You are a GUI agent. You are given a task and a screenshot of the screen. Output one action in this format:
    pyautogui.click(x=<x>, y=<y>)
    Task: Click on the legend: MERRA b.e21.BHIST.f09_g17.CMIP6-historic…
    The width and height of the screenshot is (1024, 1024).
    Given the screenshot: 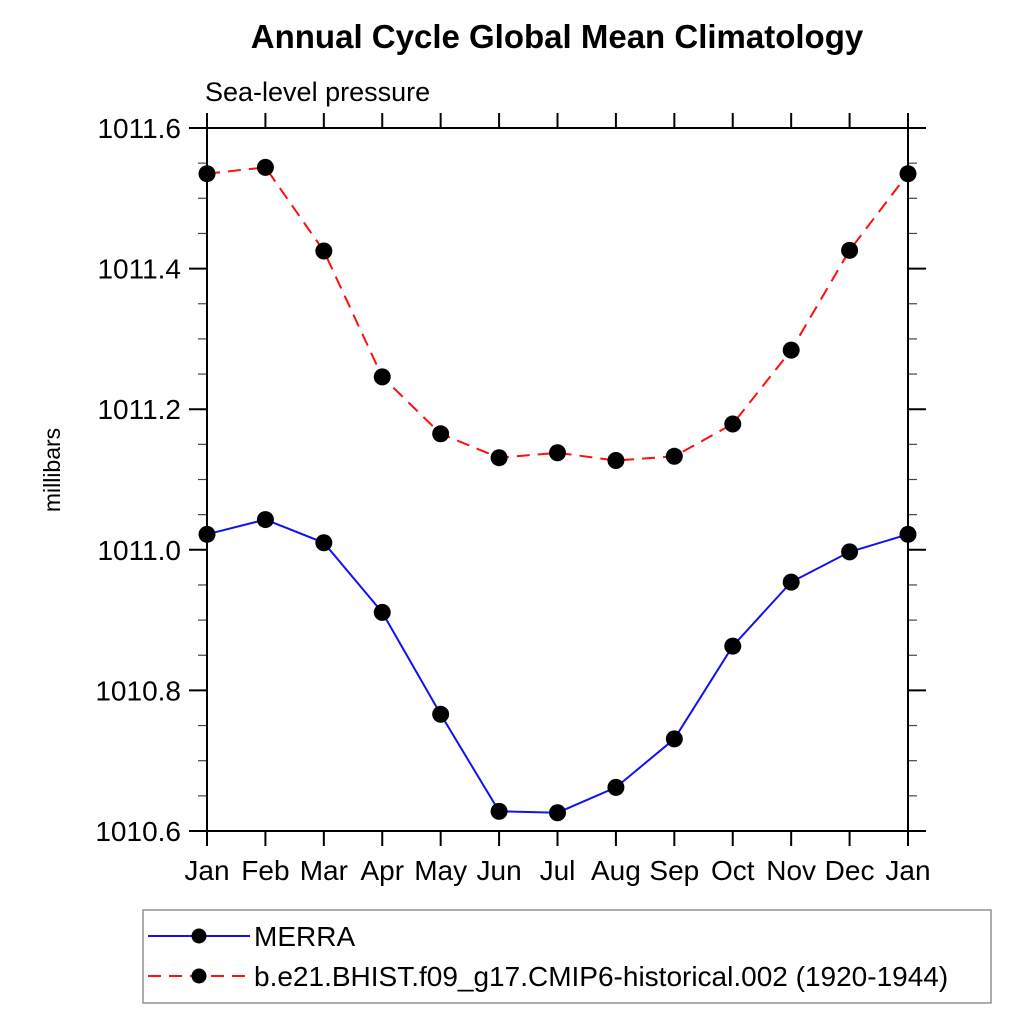 What is the action you would take?
    pyautogui.click(x=567, y=956)
    